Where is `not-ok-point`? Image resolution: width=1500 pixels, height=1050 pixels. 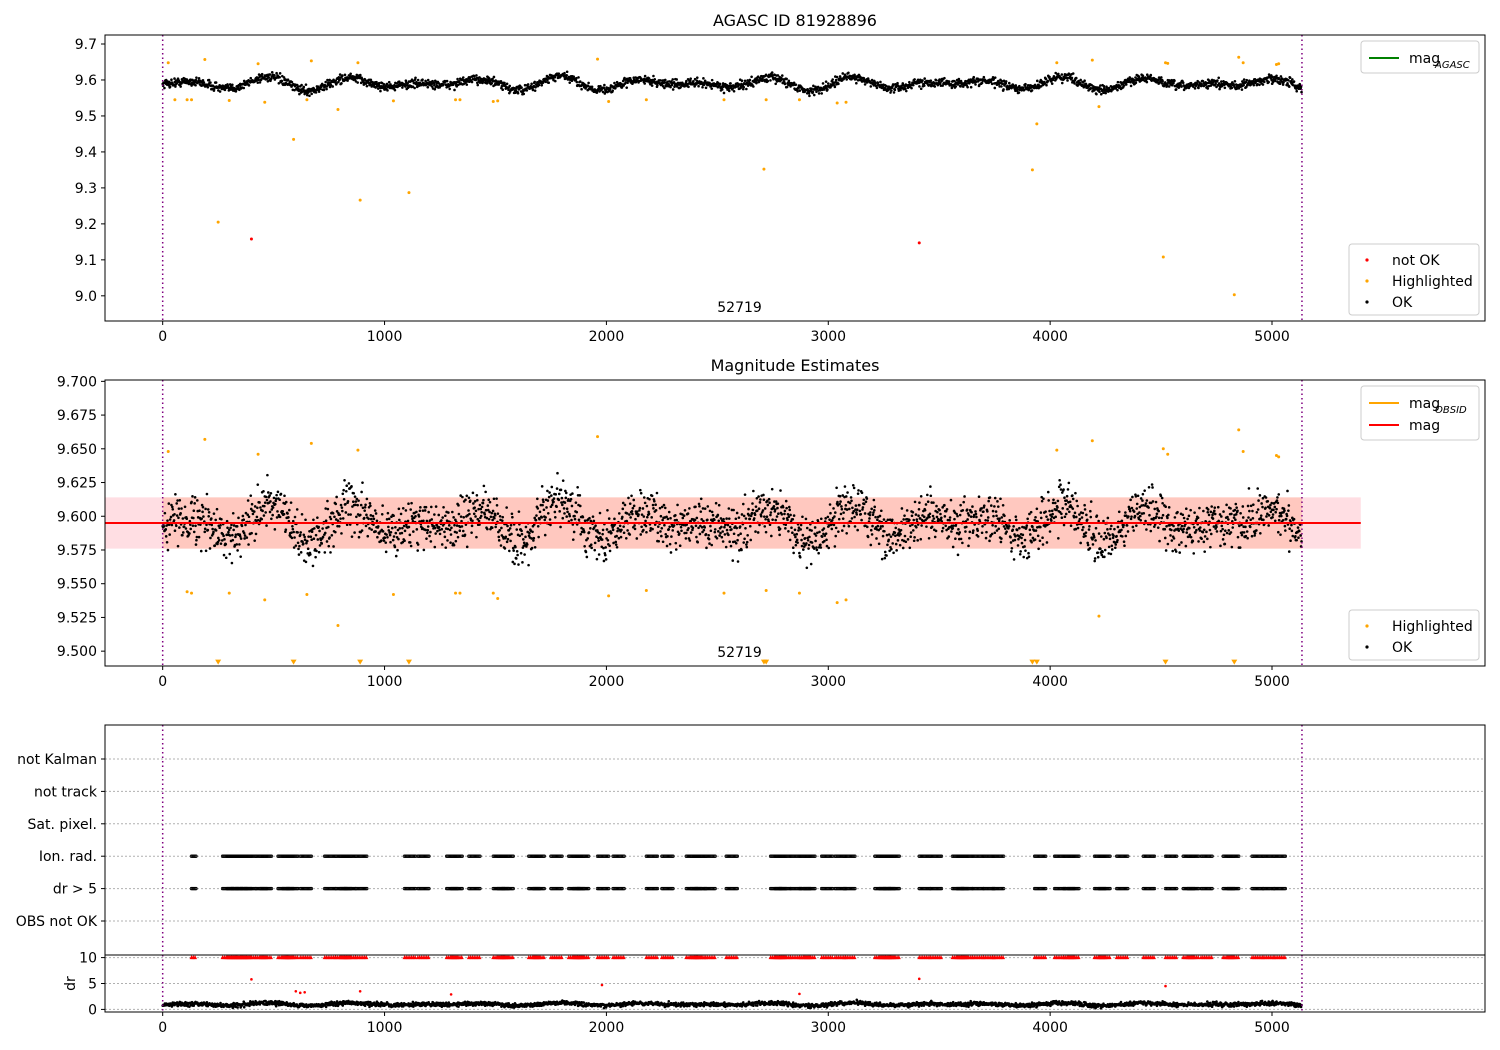 not-ok-point is located at coordinates (919, 243).